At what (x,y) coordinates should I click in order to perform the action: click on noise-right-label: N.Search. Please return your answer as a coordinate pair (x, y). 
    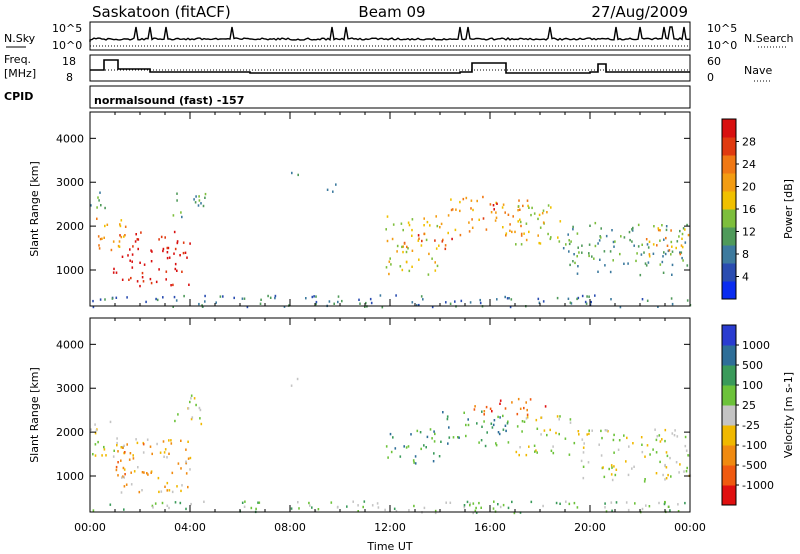
    Looking at the image, I should click on (769, 38).